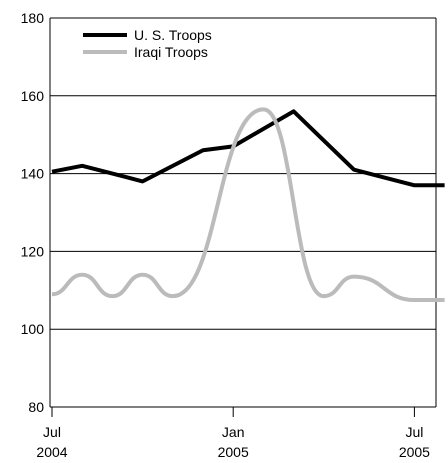 This screenshot has width=448, height=463. What do you see at coordinates (36, 407) in the screenshot?
I see `y-tick-label-80: 80` at bounding box center [36, 407].